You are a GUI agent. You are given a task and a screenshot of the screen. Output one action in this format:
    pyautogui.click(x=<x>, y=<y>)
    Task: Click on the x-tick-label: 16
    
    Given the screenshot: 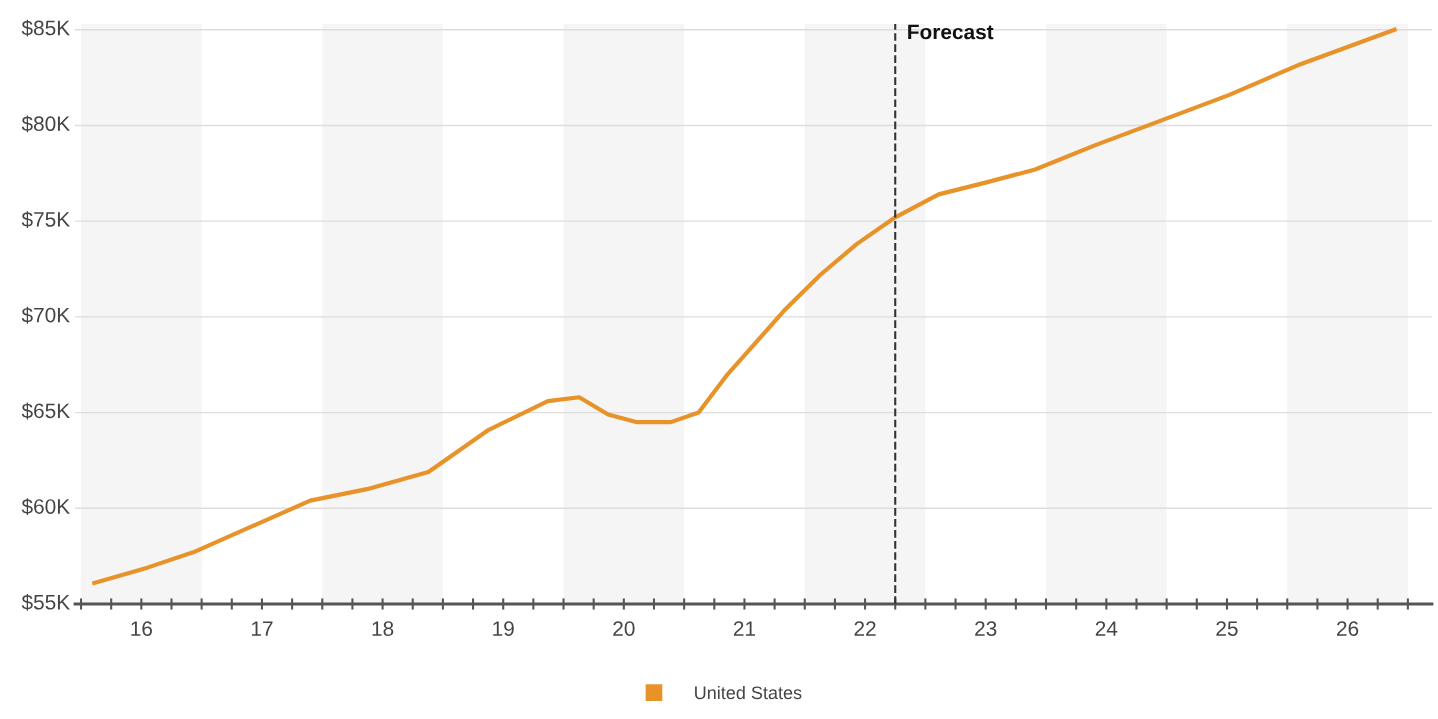 What is the action you would take?
    pyautogui.click(x=142, y=628)
    